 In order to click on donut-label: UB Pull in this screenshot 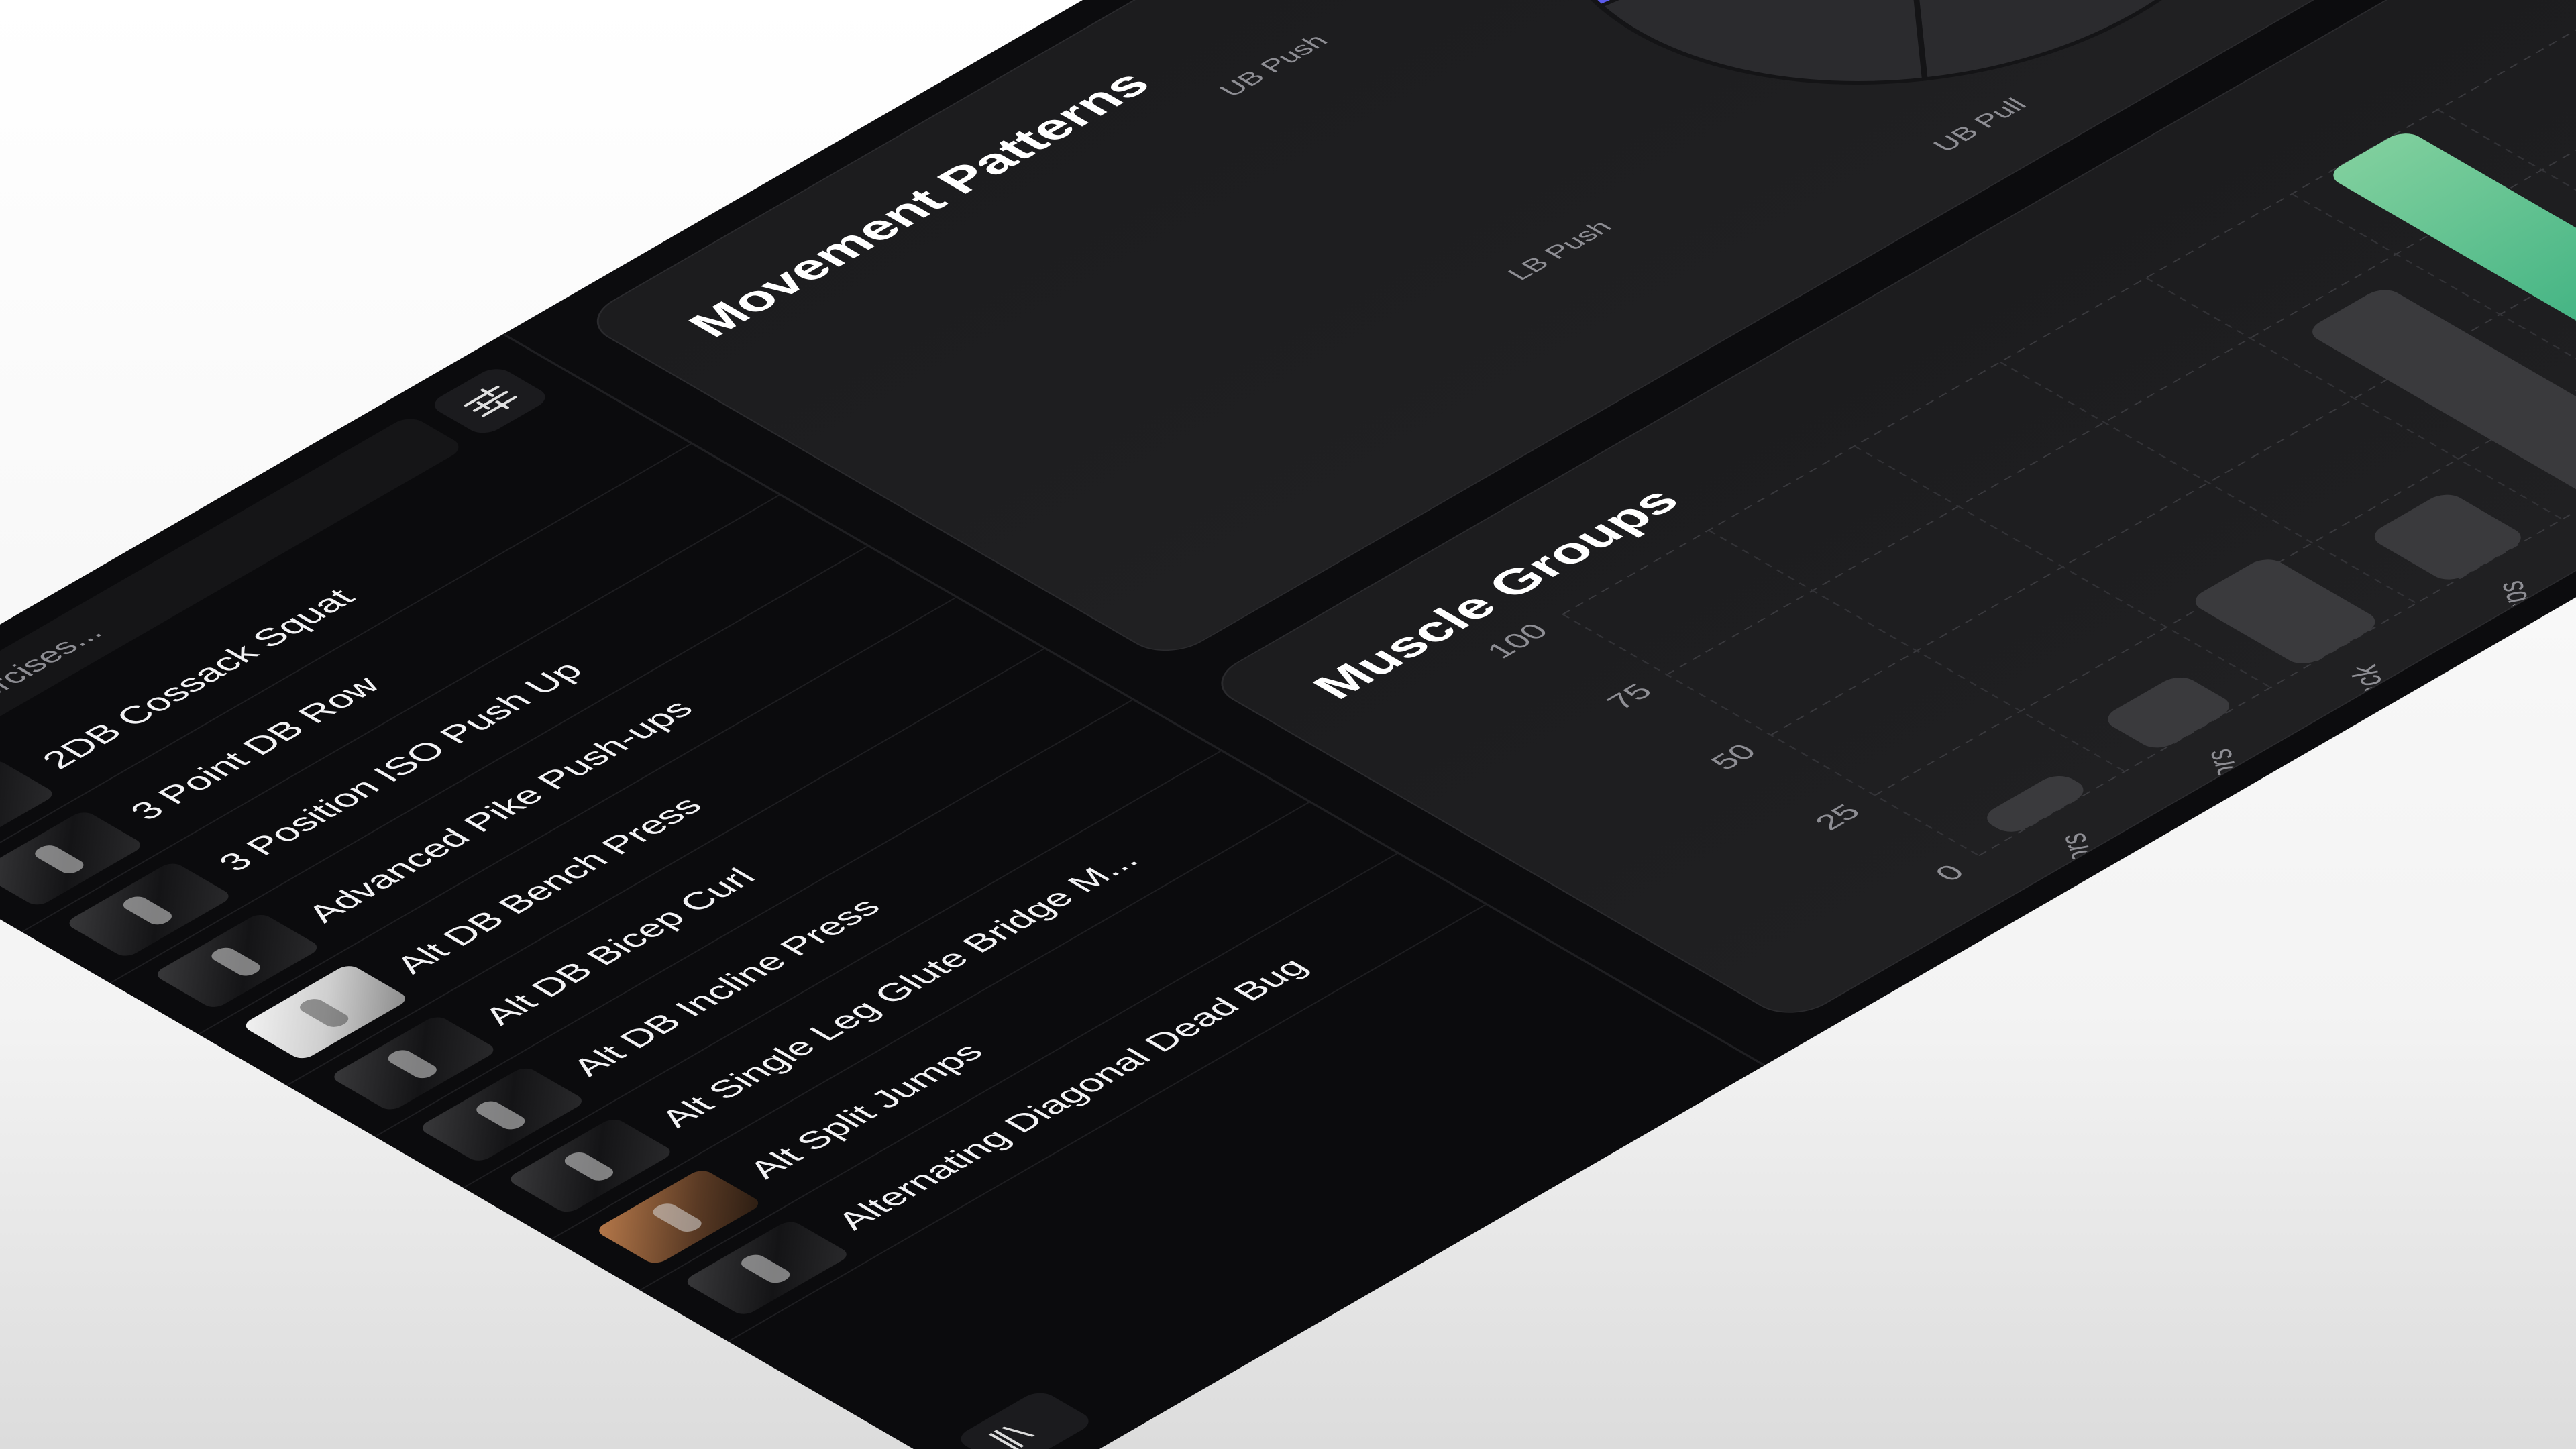, I will do `click(1980, 125)`.